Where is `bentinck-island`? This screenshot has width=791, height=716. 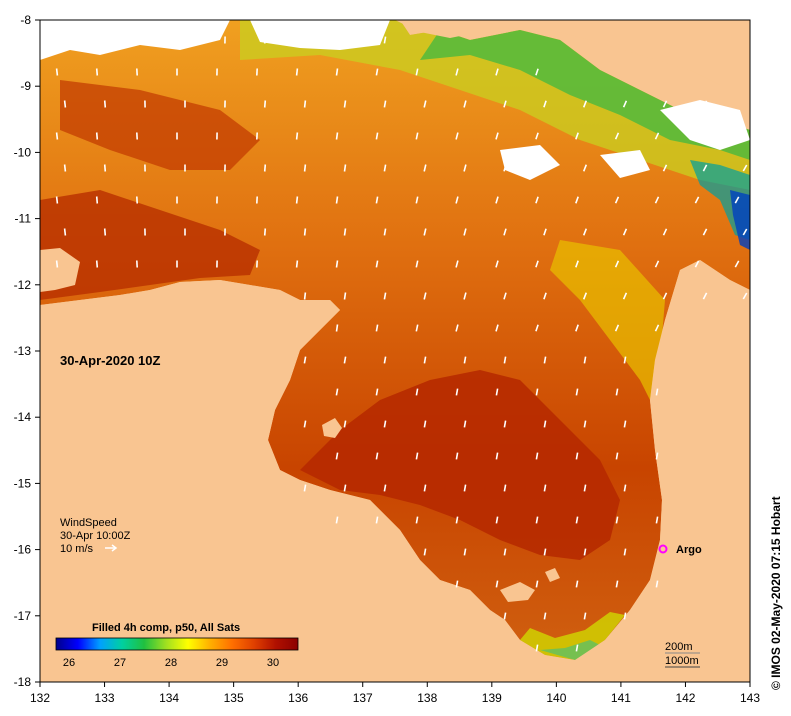 bentinck-island is located at coordinates (552, 575).